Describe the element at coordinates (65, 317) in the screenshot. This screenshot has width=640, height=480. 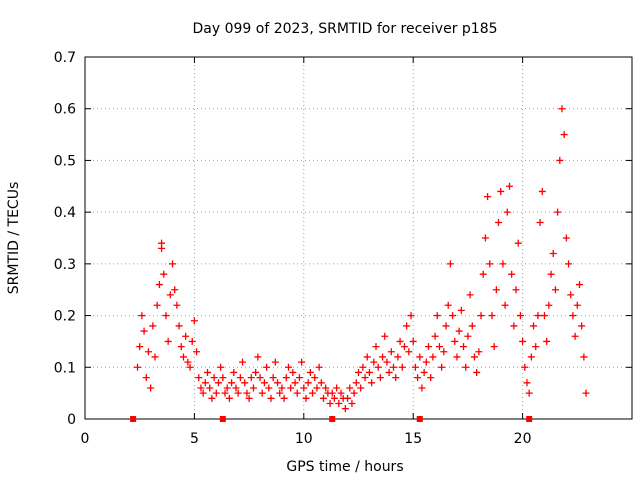
I see `y-tick-label: 0.2` at that location.